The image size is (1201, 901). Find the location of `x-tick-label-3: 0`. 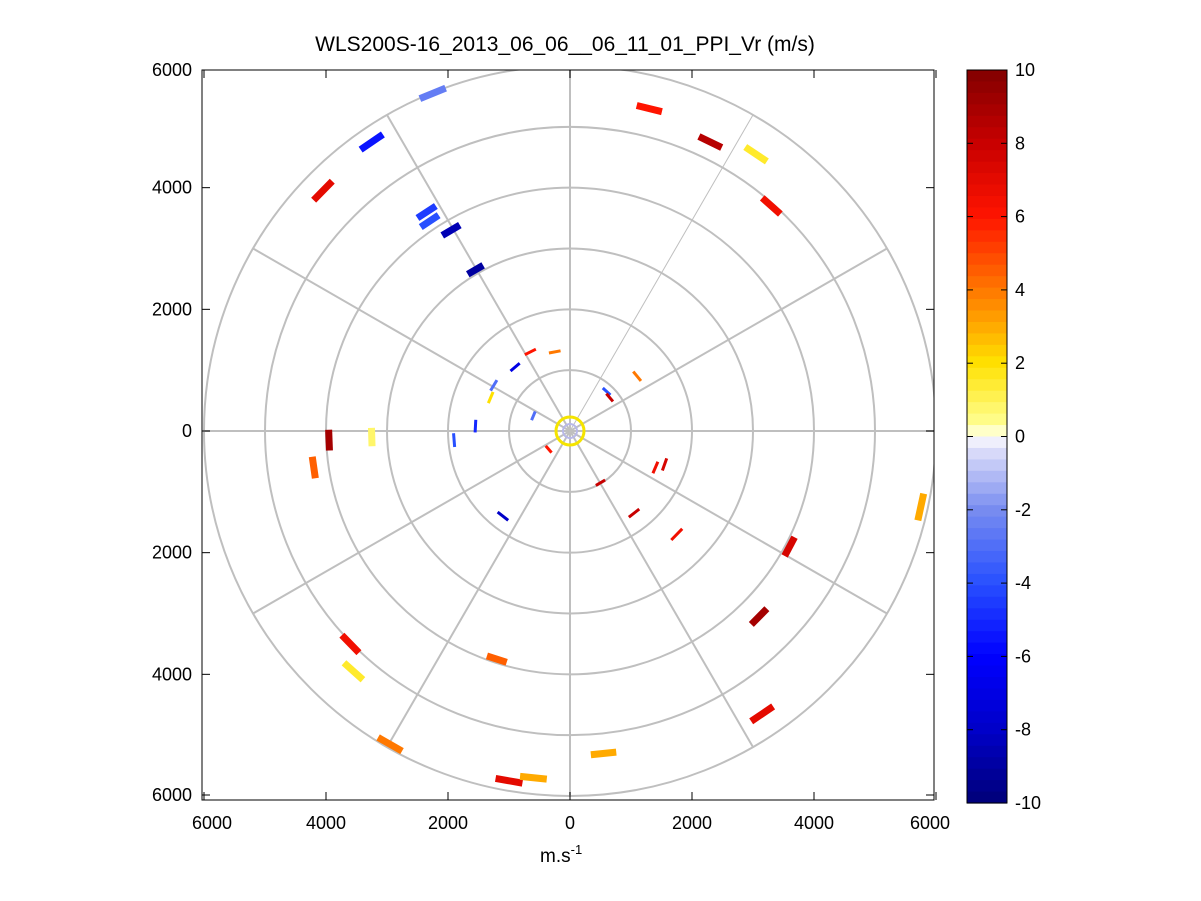

x-tick-label-3: 0 is located at coordinates (570, 823).